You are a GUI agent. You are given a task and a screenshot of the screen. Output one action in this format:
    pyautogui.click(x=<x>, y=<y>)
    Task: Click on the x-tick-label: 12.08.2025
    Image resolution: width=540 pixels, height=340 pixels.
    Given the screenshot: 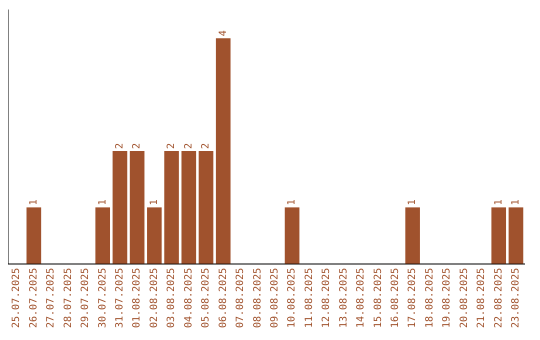 What is the action you would take?
    pyautogui.click(x=326, y=298)
    